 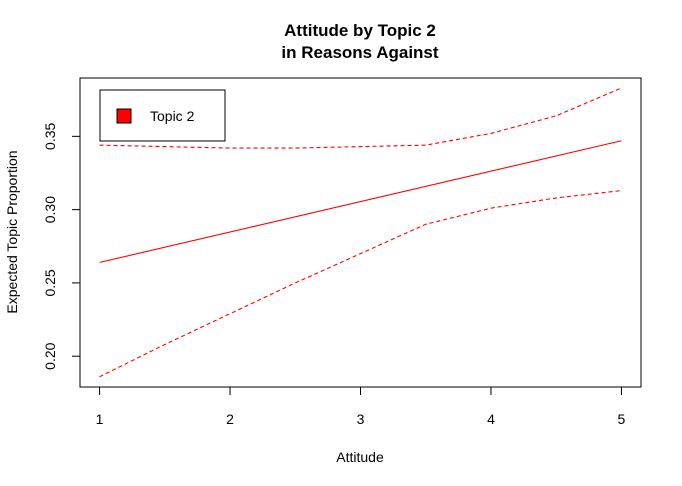 I want to click on y-tick-label: 0.25, so click(x=50, y=282).